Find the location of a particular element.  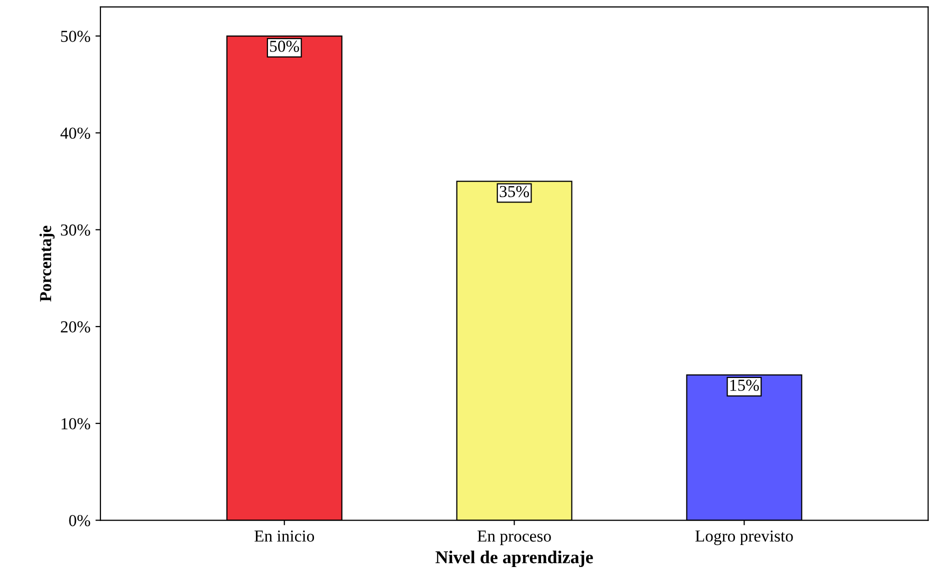

data-label: 35% is located at coordinates (514, 192).